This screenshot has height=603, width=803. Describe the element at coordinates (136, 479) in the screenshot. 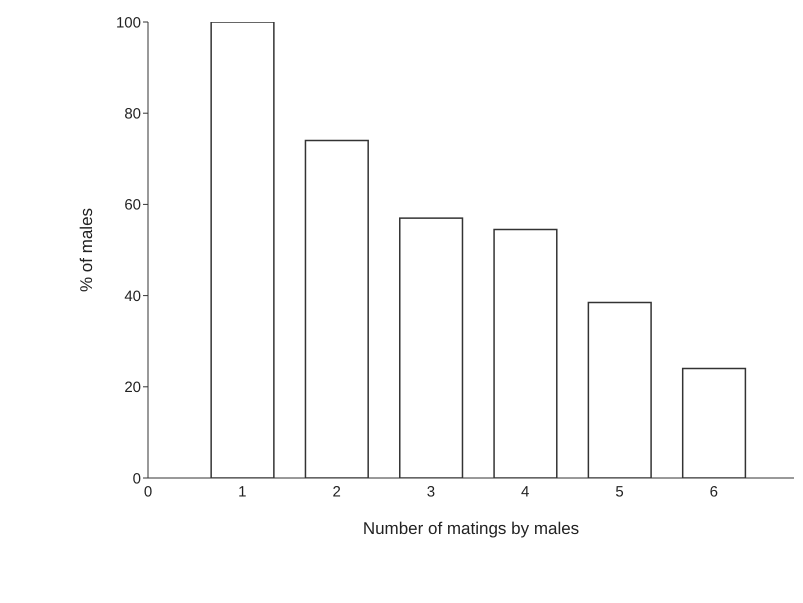

I see `y-tick-label: 0` at that location.